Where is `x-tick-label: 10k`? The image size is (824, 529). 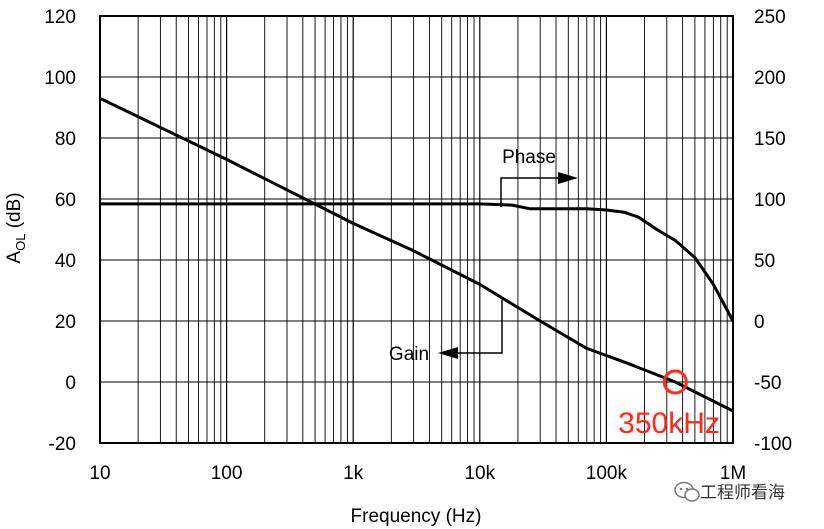 x-tick-label: 10k is located at coordinates (479, 473).